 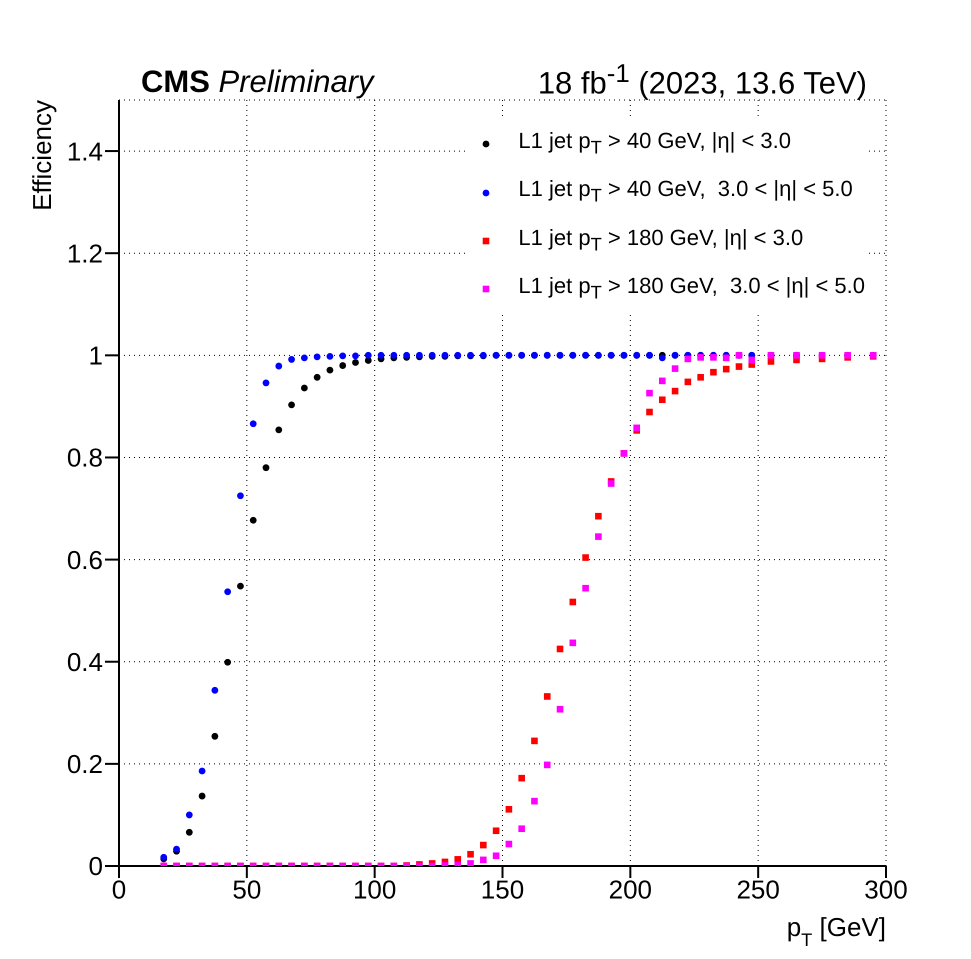 I want to click on legend-label: L1 jet p$_{T}$ > 40 GeV, 3.0 < |η| < 5.0, so click(x=685, y=191).